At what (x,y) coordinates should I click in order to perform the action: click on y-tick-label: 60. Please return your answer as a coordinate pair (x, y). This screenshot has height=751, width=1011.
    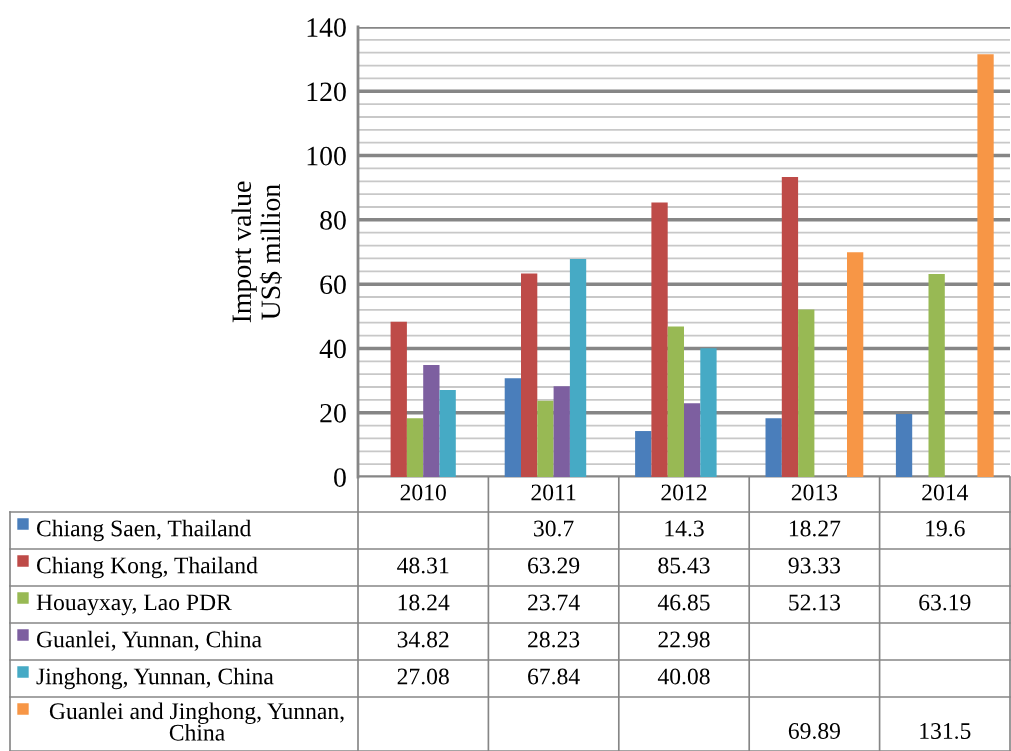
    Looking at the image, I should click on (333, 285).